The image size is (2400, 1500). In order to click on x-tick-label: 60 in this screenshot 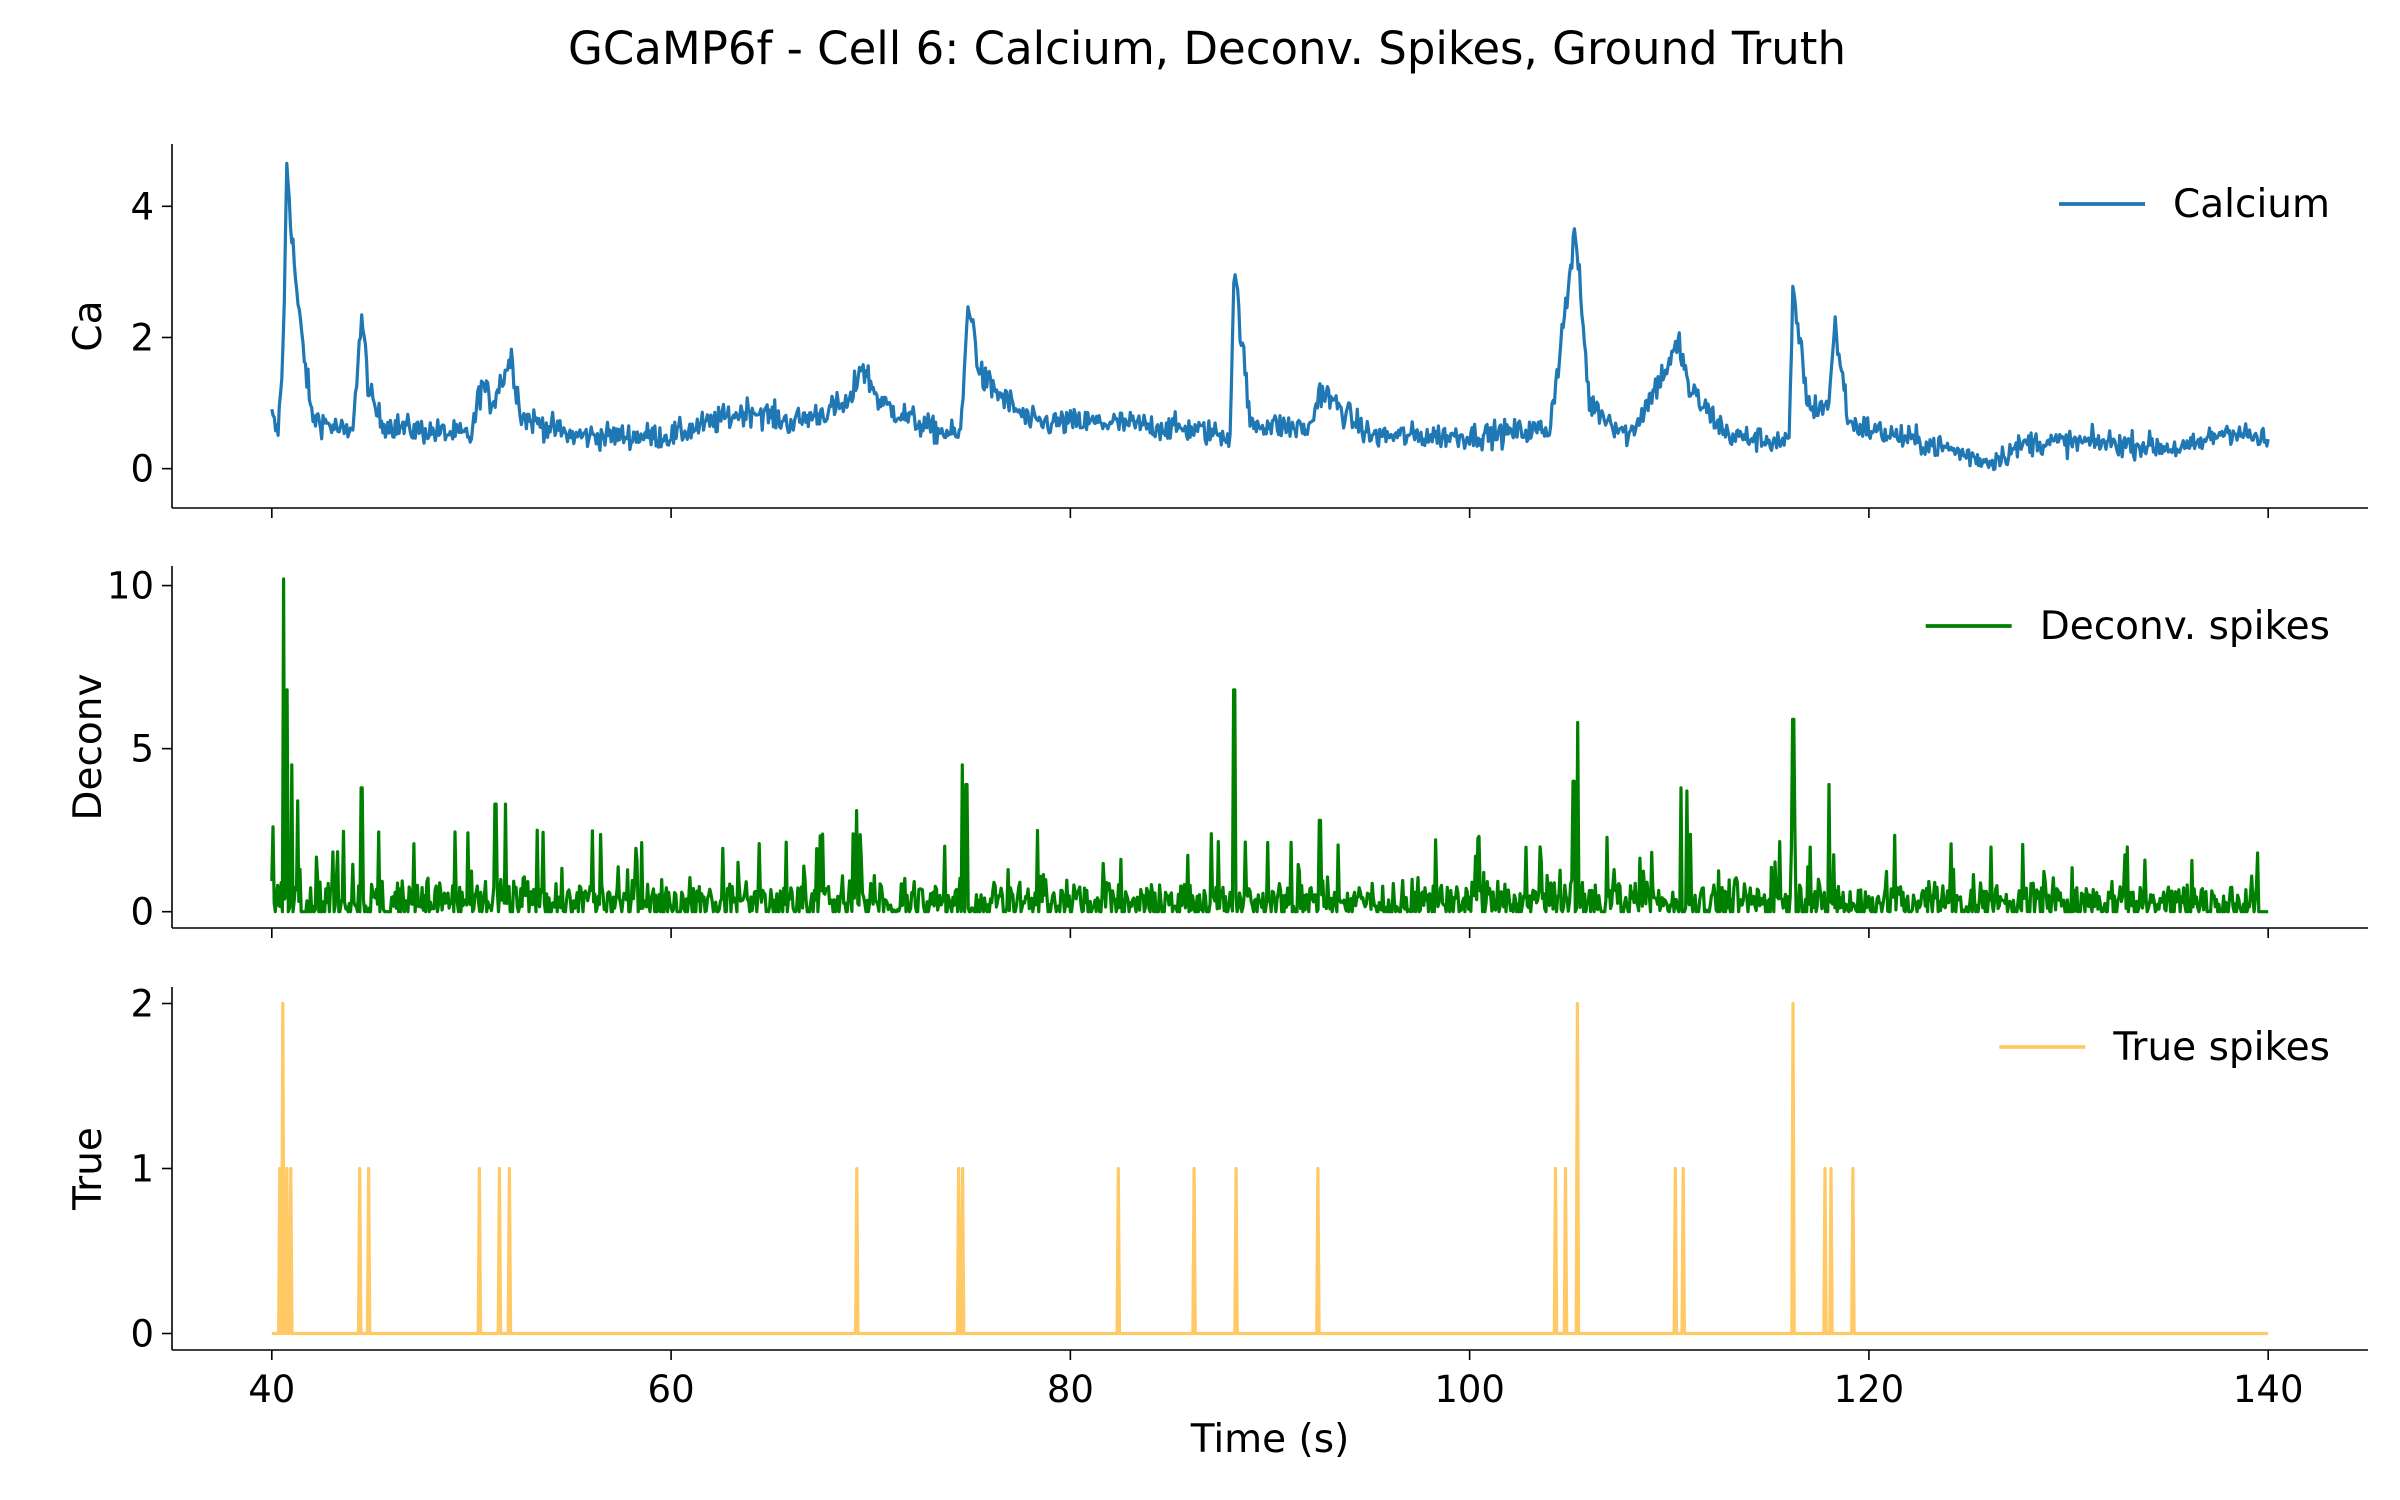, I will do `click(671, 1389)`.